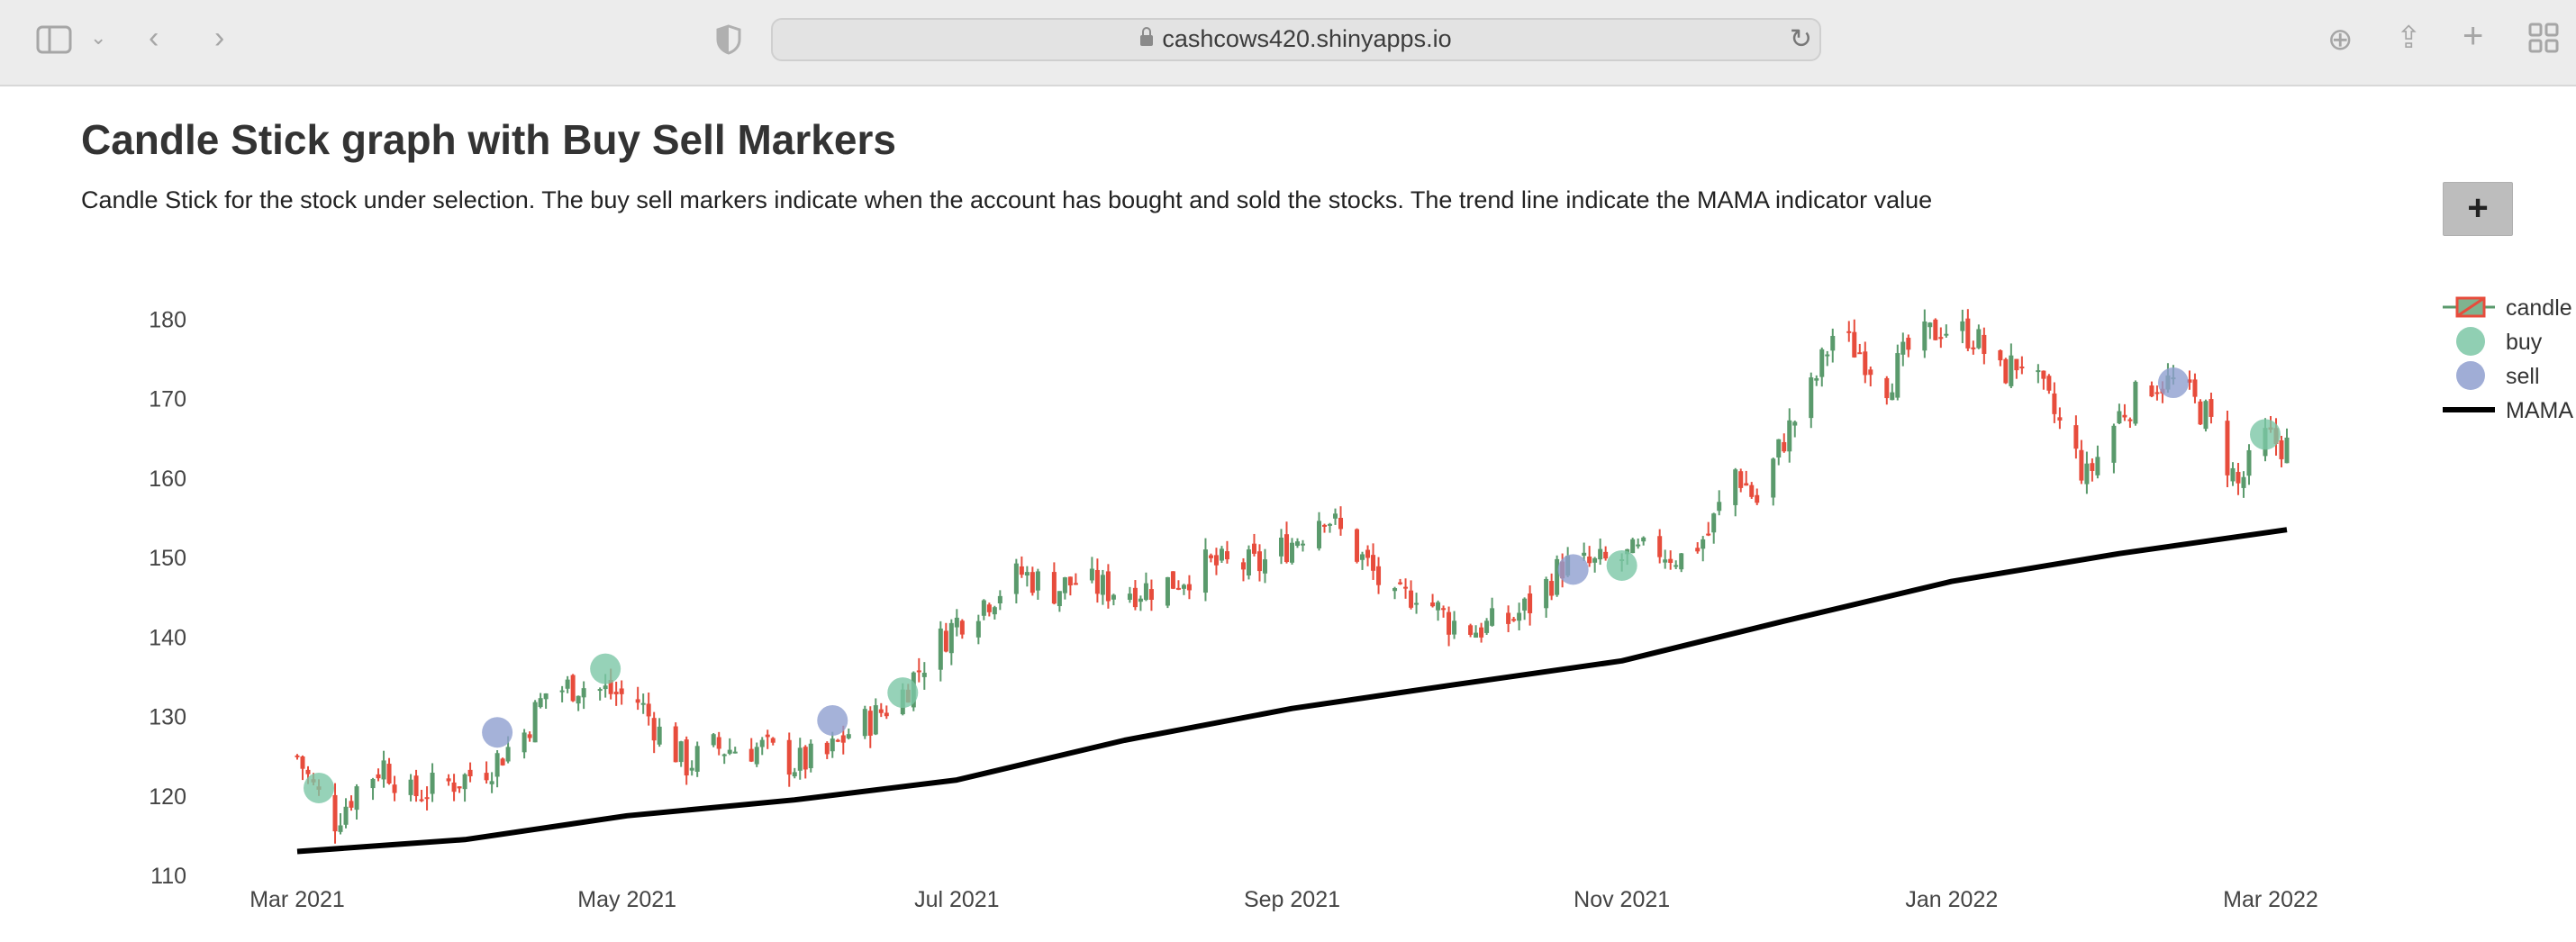 The image size is (2576, 942). I want to click on x-tick-label: Mar 2021, so click(297, 899).